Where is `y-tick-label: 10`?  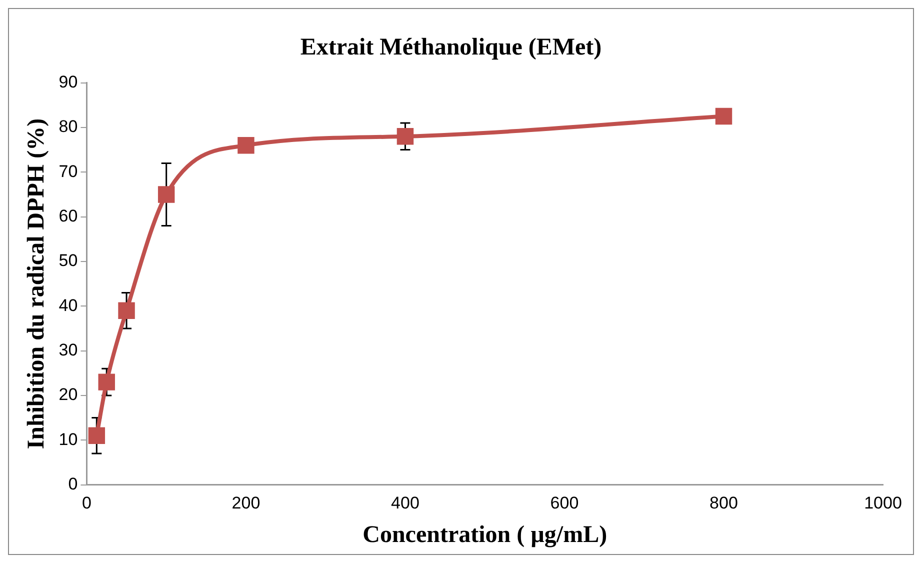
y-tick-label: 10 is located at coordinates (68, 439).